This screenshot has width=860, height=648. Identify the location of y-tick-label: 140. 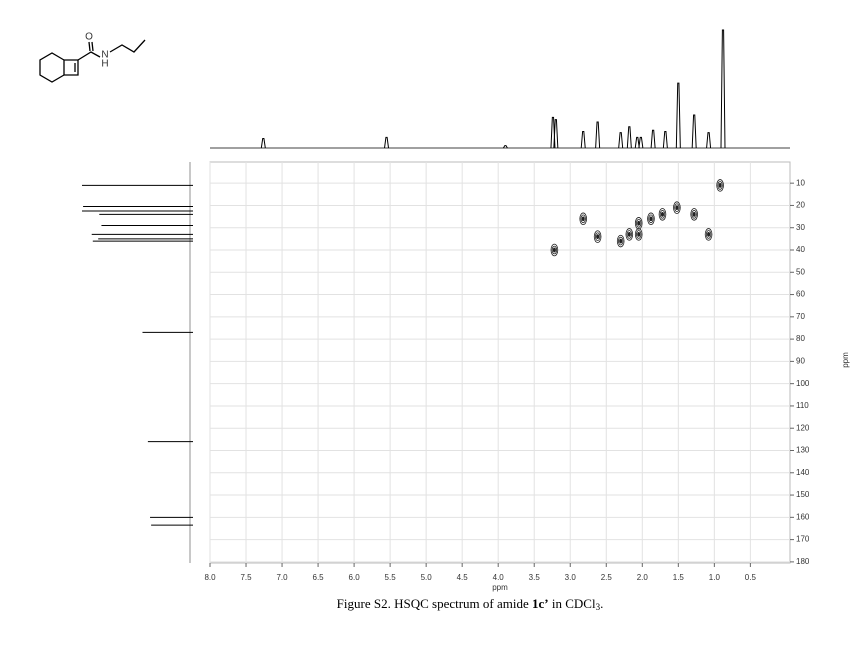
(803, 472).